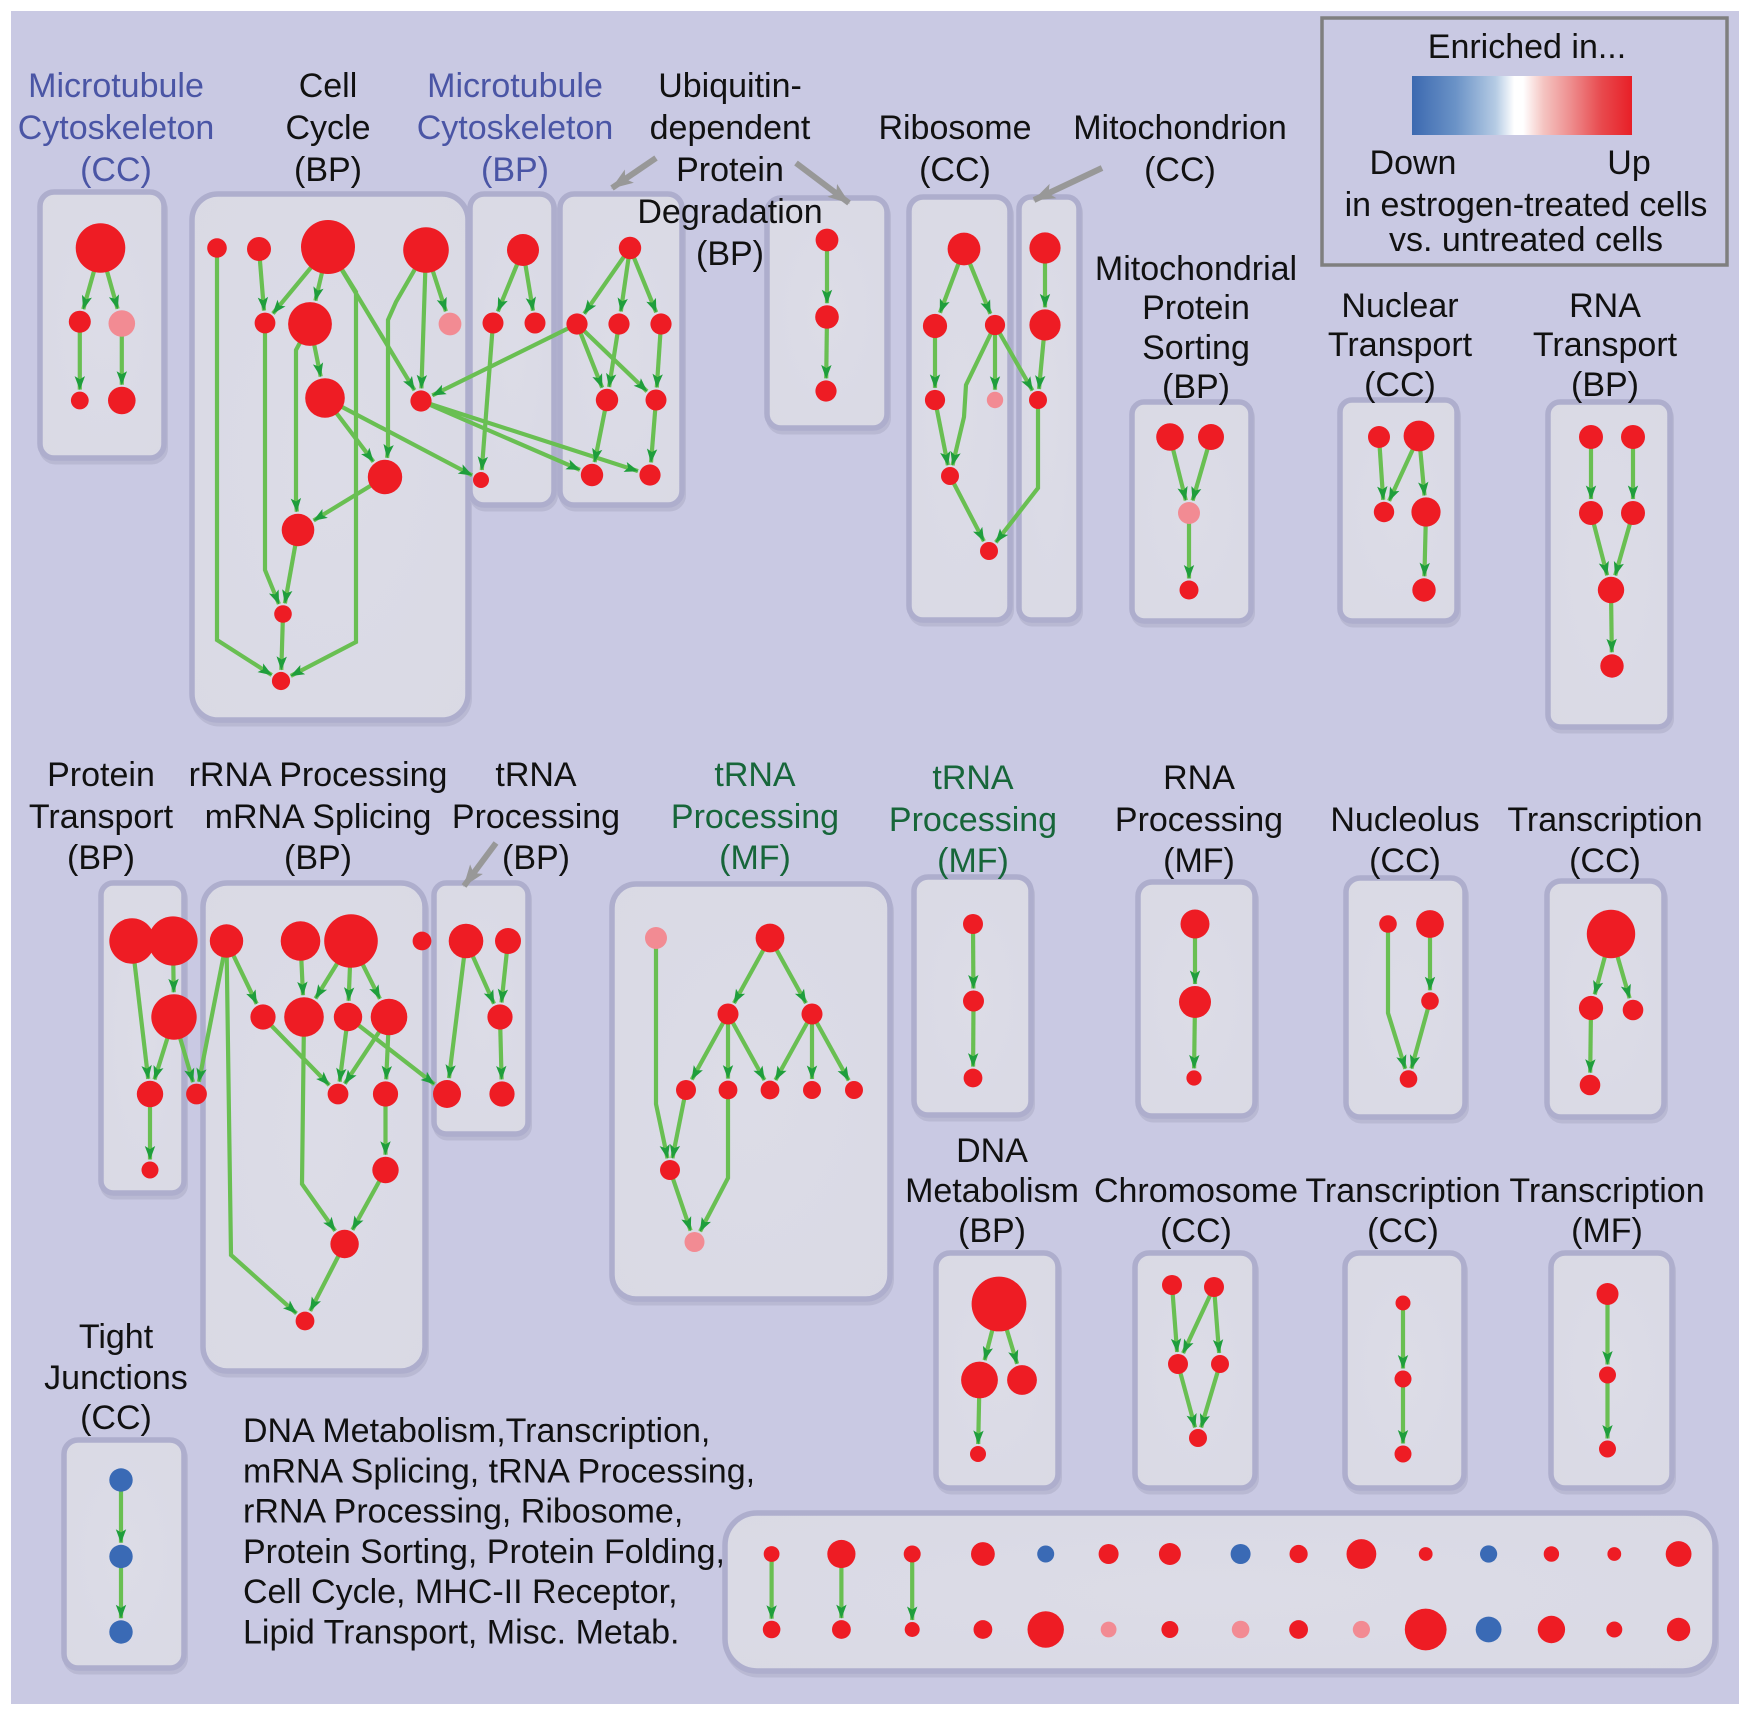  Describe the element at coordinates (463, 1512) in the screenshot. I see `svg-text: rRNA Processing, Ribosome,` at that location.